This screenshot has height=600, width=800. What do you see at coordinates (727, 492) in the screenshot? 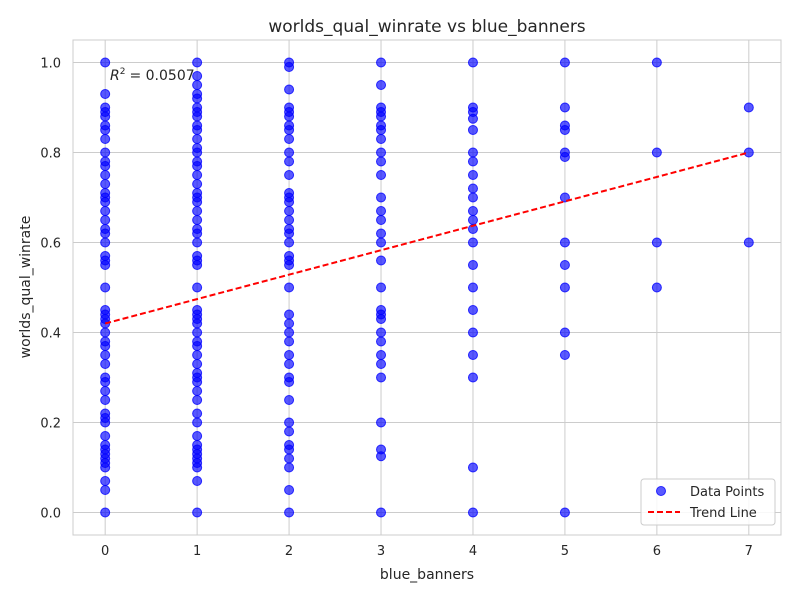
I see `legend-label-data-points: Data Points` at bounding box center [727, 492].